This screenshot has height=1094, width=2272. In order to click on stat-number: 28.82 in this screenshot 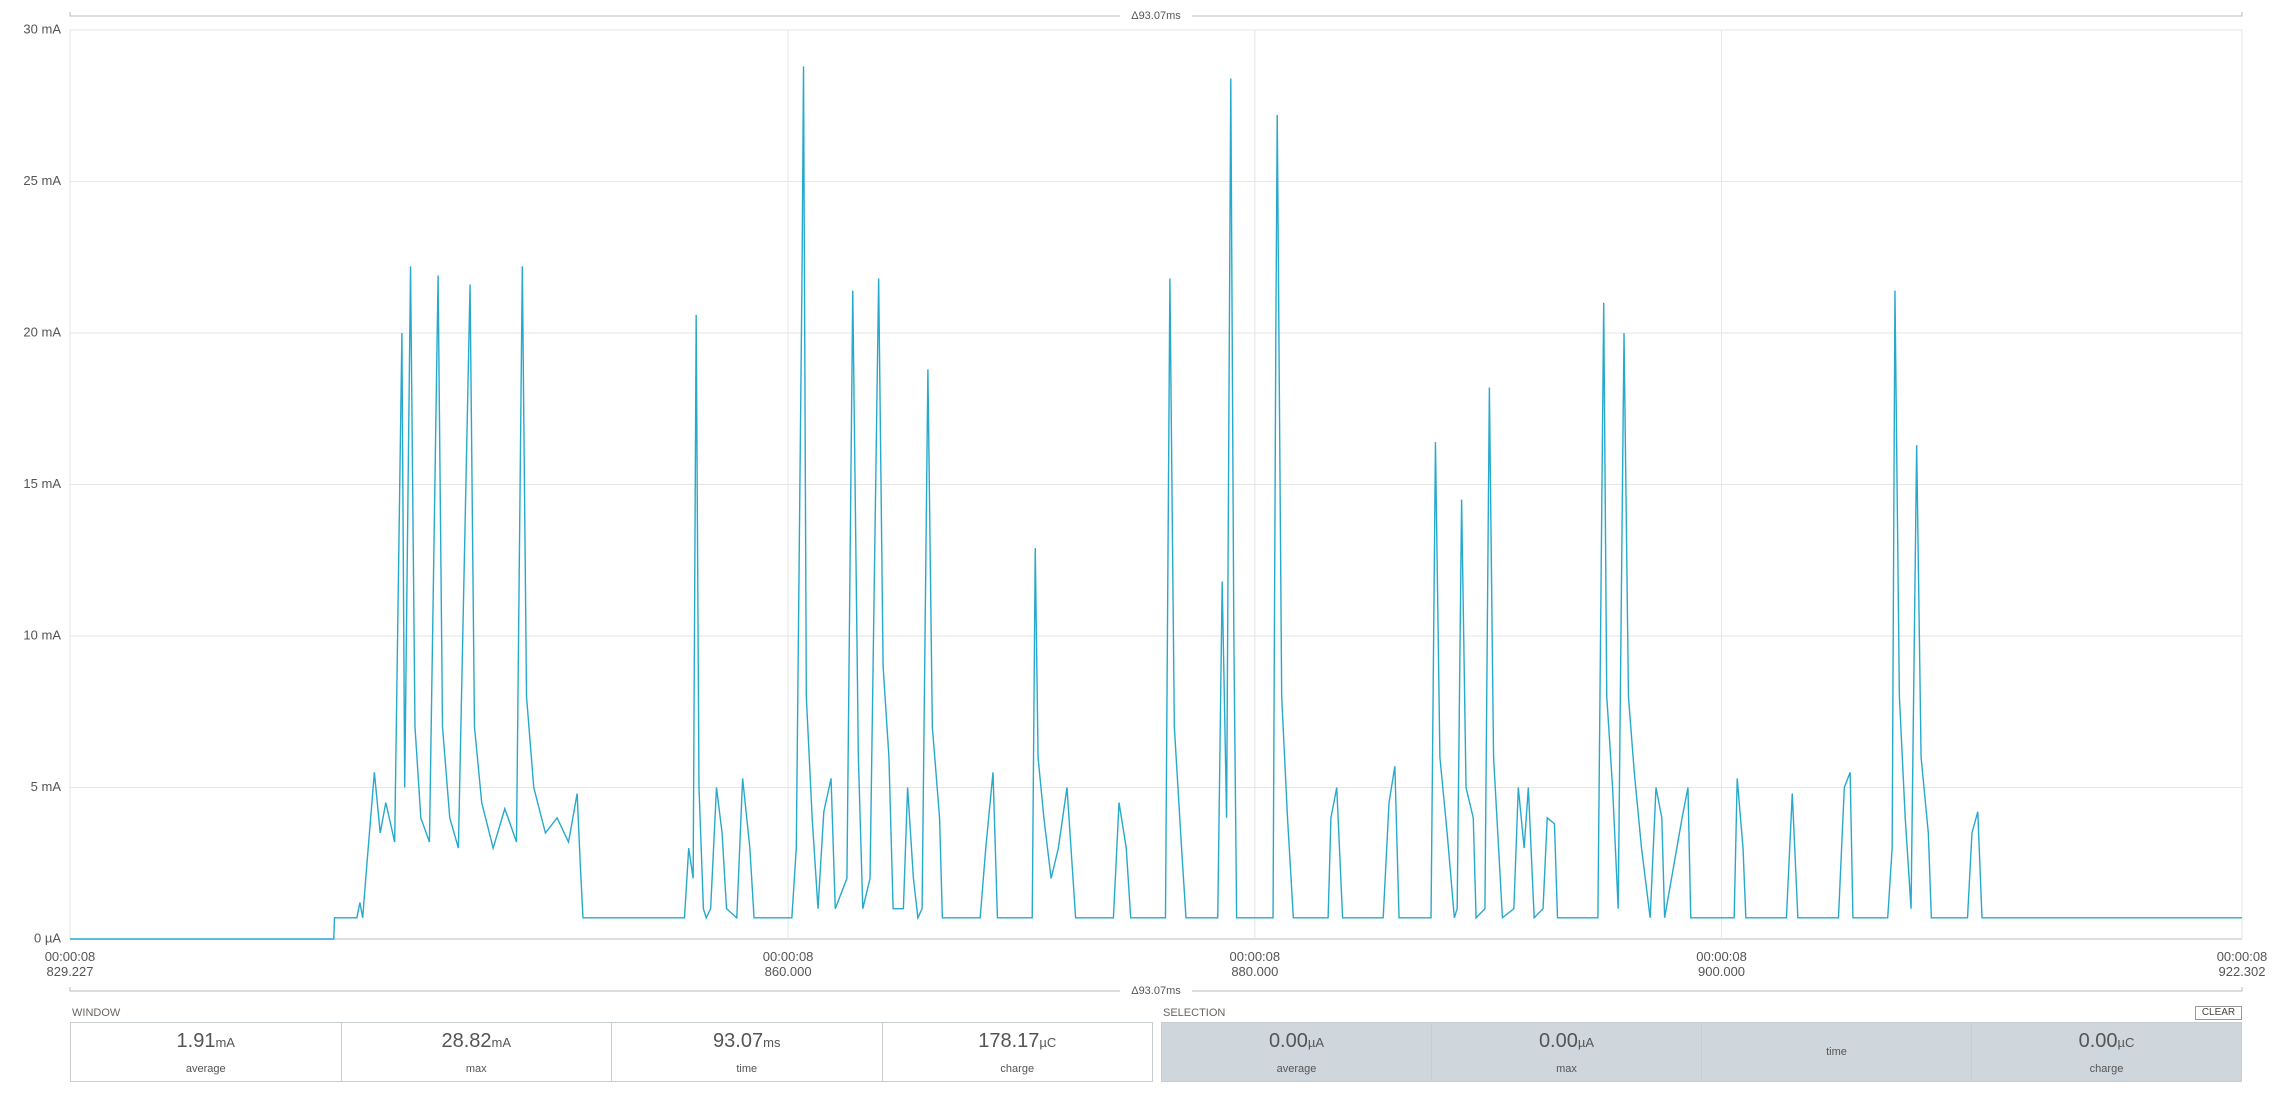, I will do `click(466, 1040)`.